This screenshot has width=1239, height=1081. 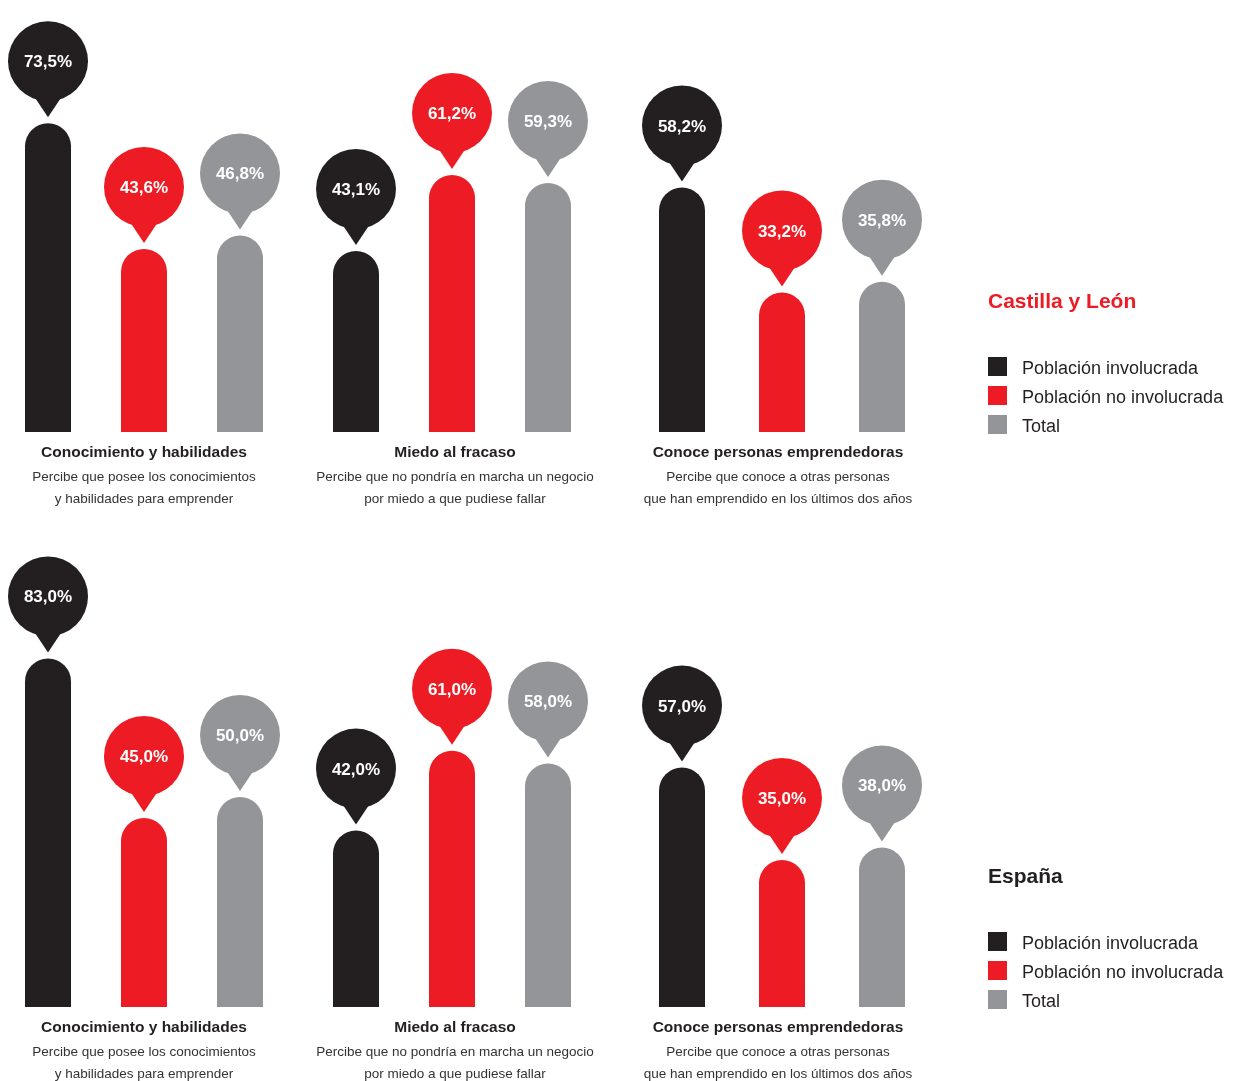 What do you see at coordinates (356, 189) in the screenshot?
I see `data-label: 43,1%` at bounding box center [356, 189].